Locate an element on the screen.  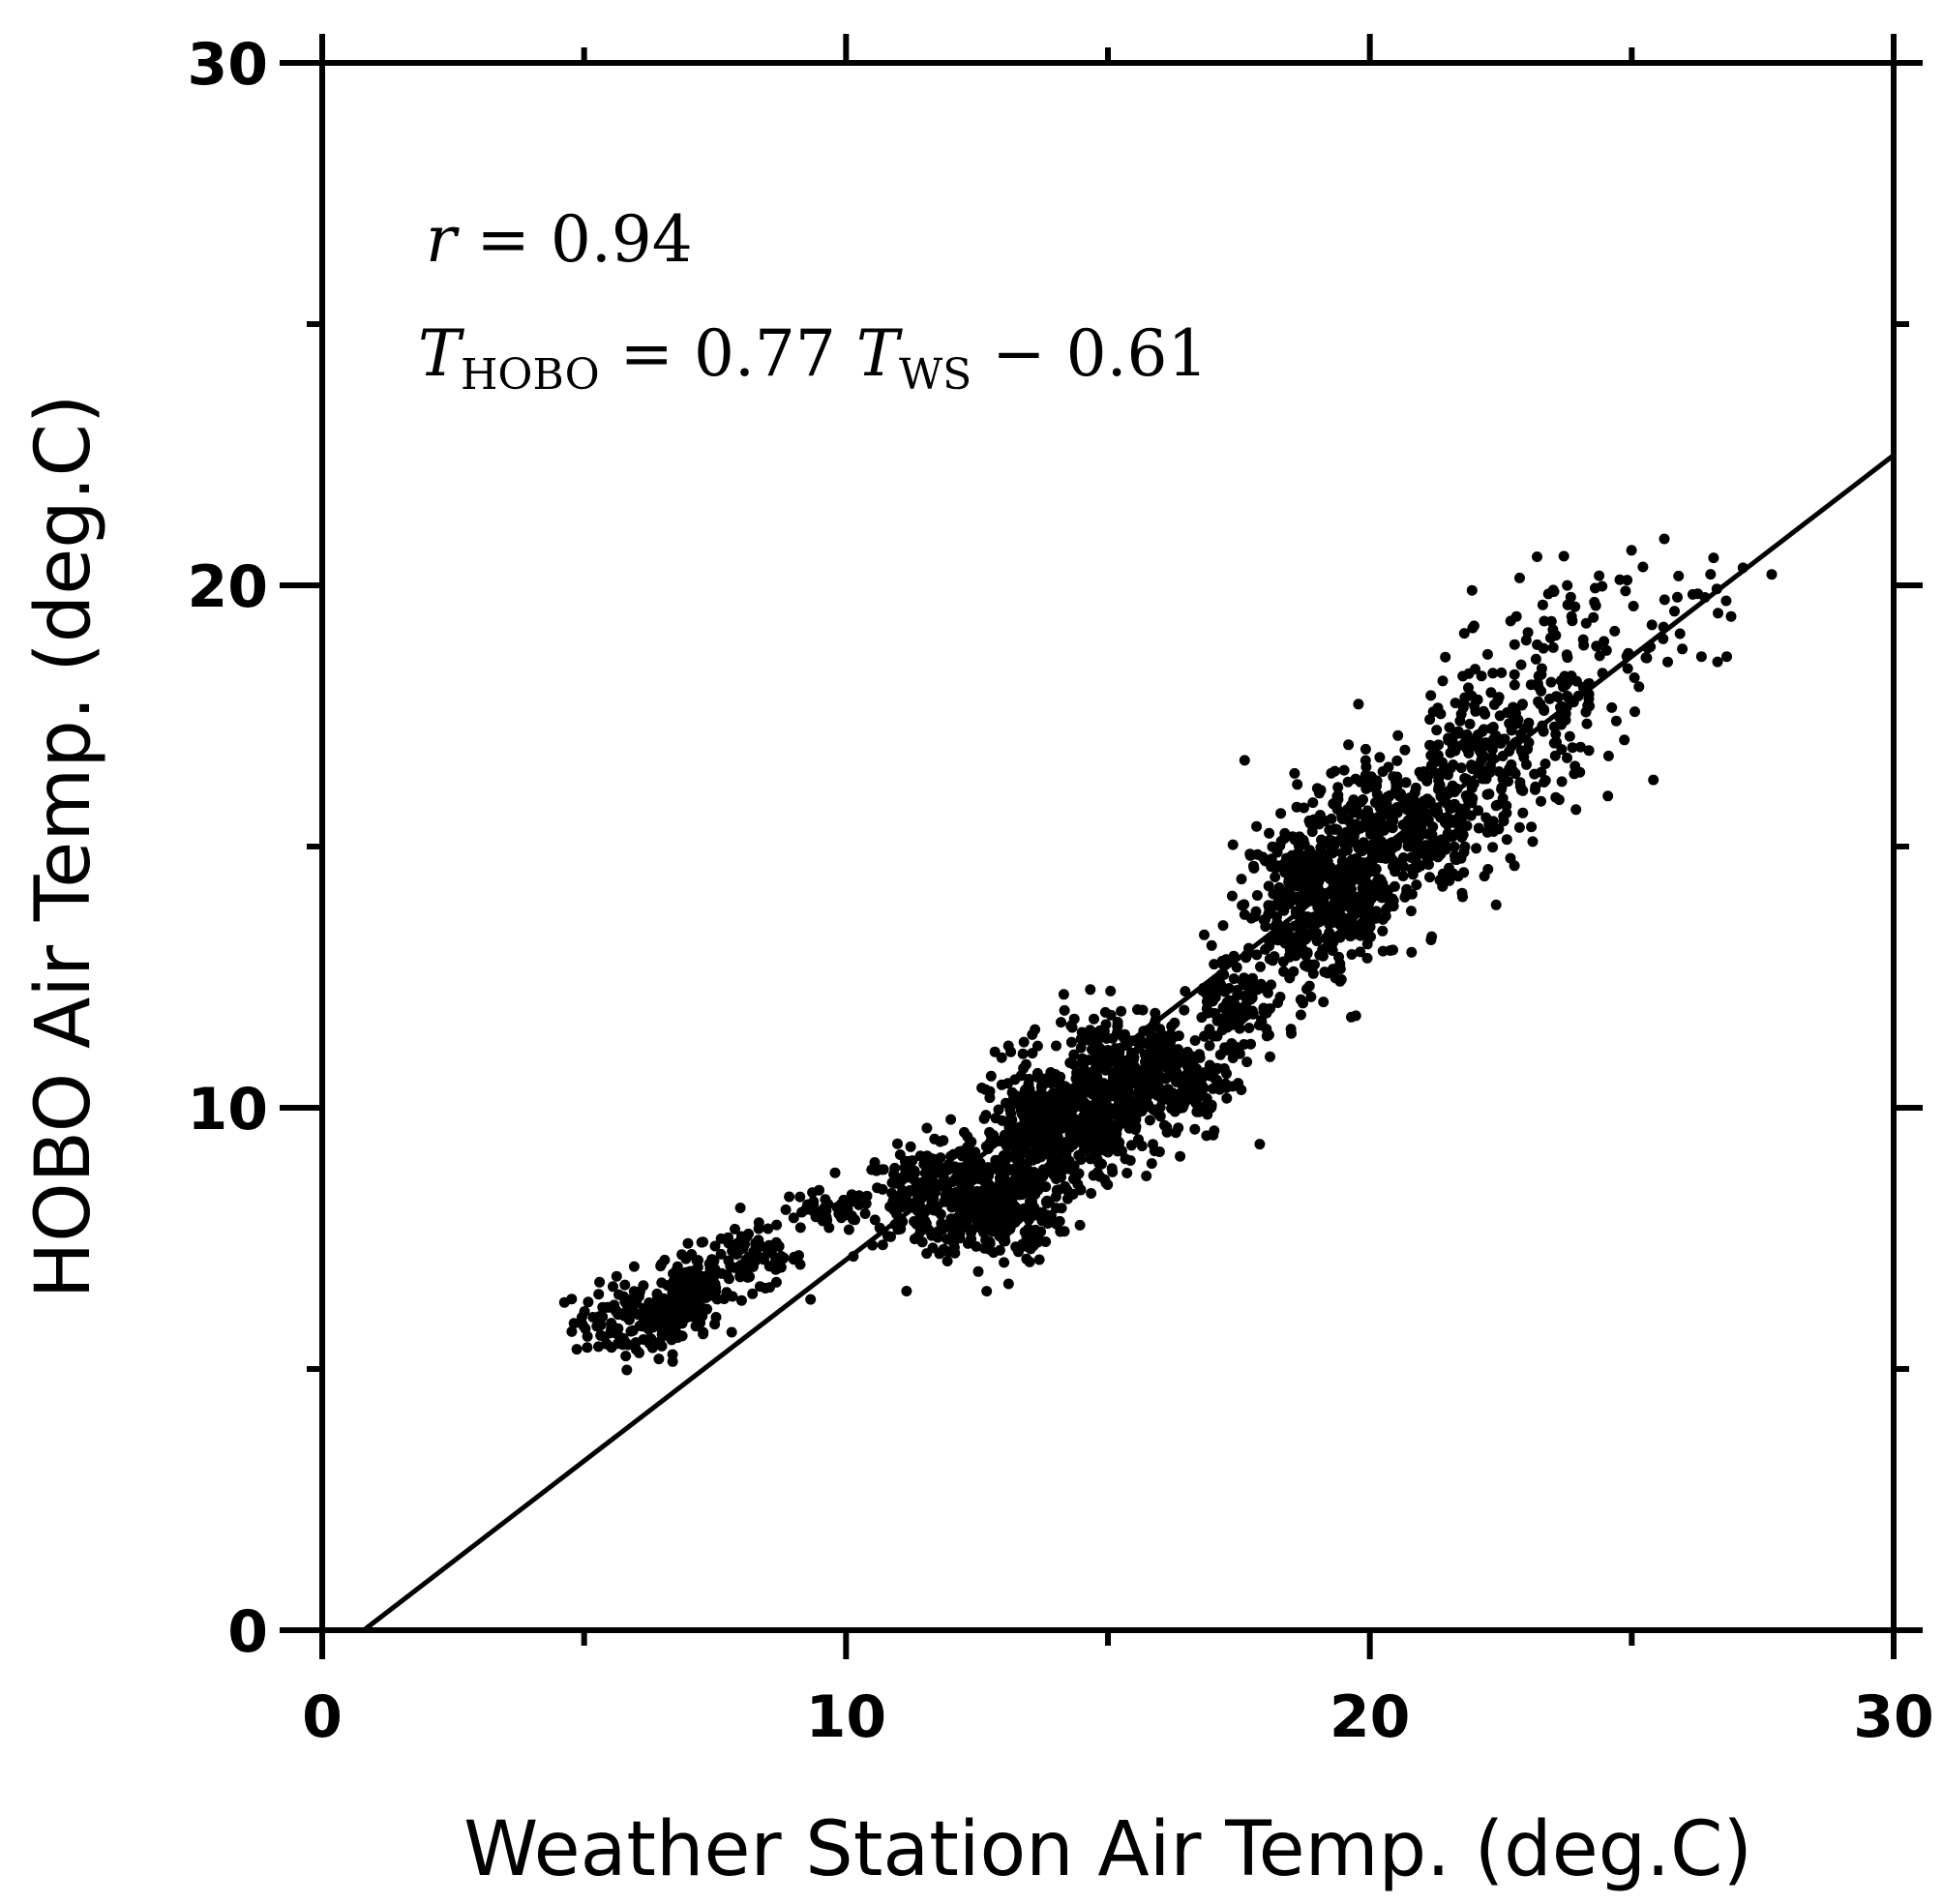
x-tick-label: 20 is located at coordinates (1370, 1717).